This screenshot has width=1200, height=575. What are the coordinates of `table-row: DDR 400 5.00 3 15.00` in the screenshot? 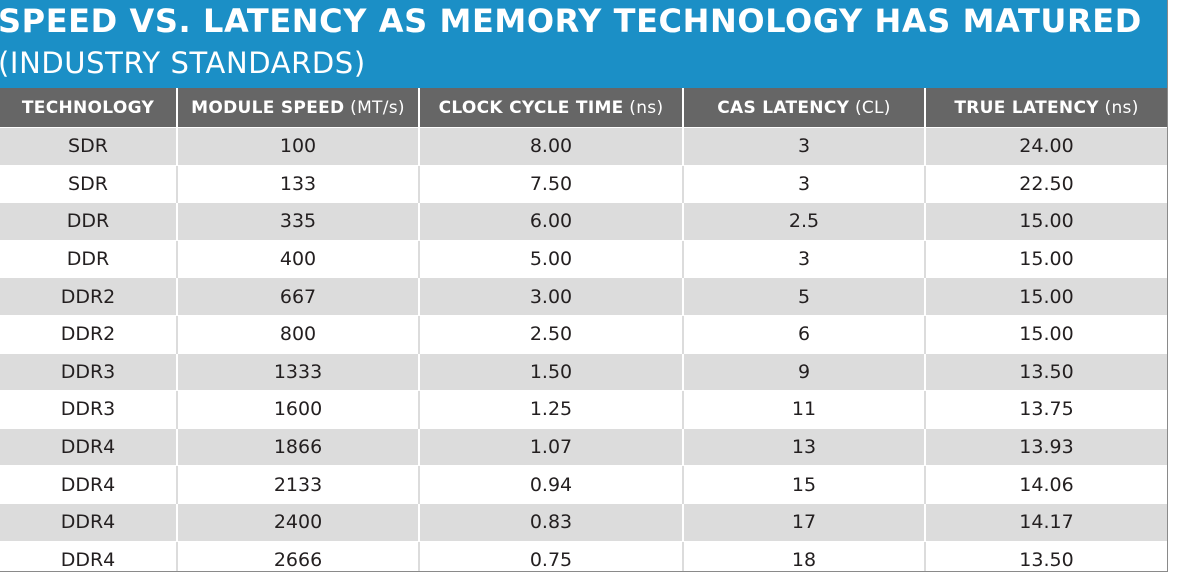 It's located at (583, 258).